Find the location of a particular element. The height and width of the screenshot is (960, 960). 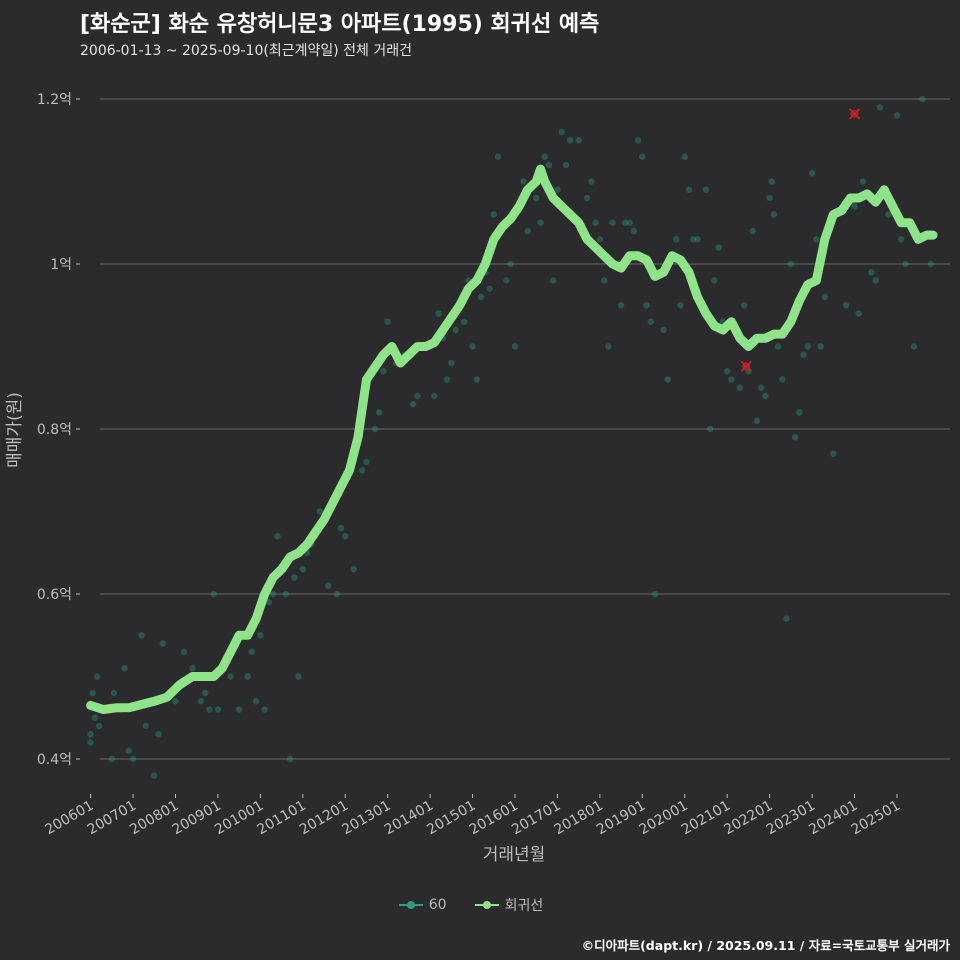

y-tick-label: 1억 is located at coordinates (61, 265).